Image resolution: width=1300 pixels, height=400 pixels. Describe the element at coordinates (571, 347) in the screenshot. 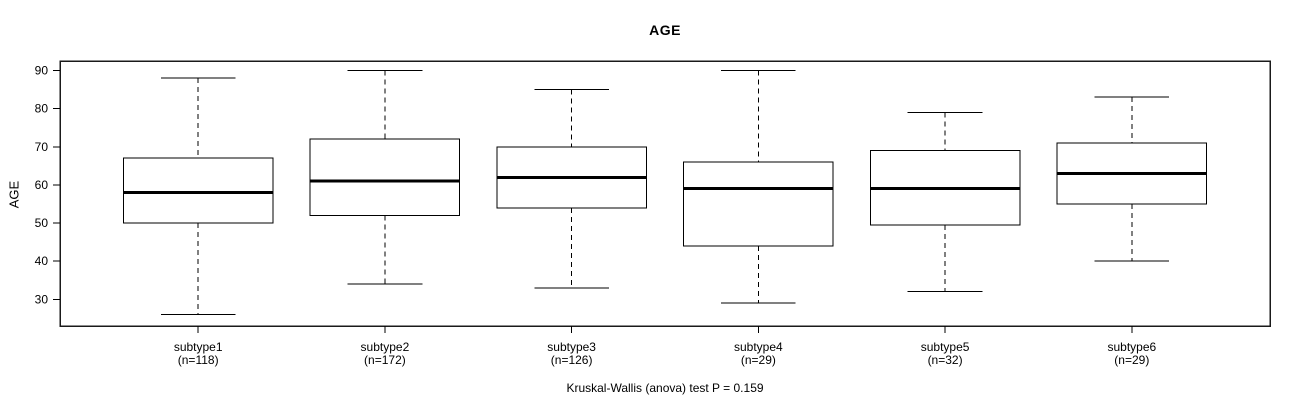

I see `x-tick-label: subtype3` at that location.